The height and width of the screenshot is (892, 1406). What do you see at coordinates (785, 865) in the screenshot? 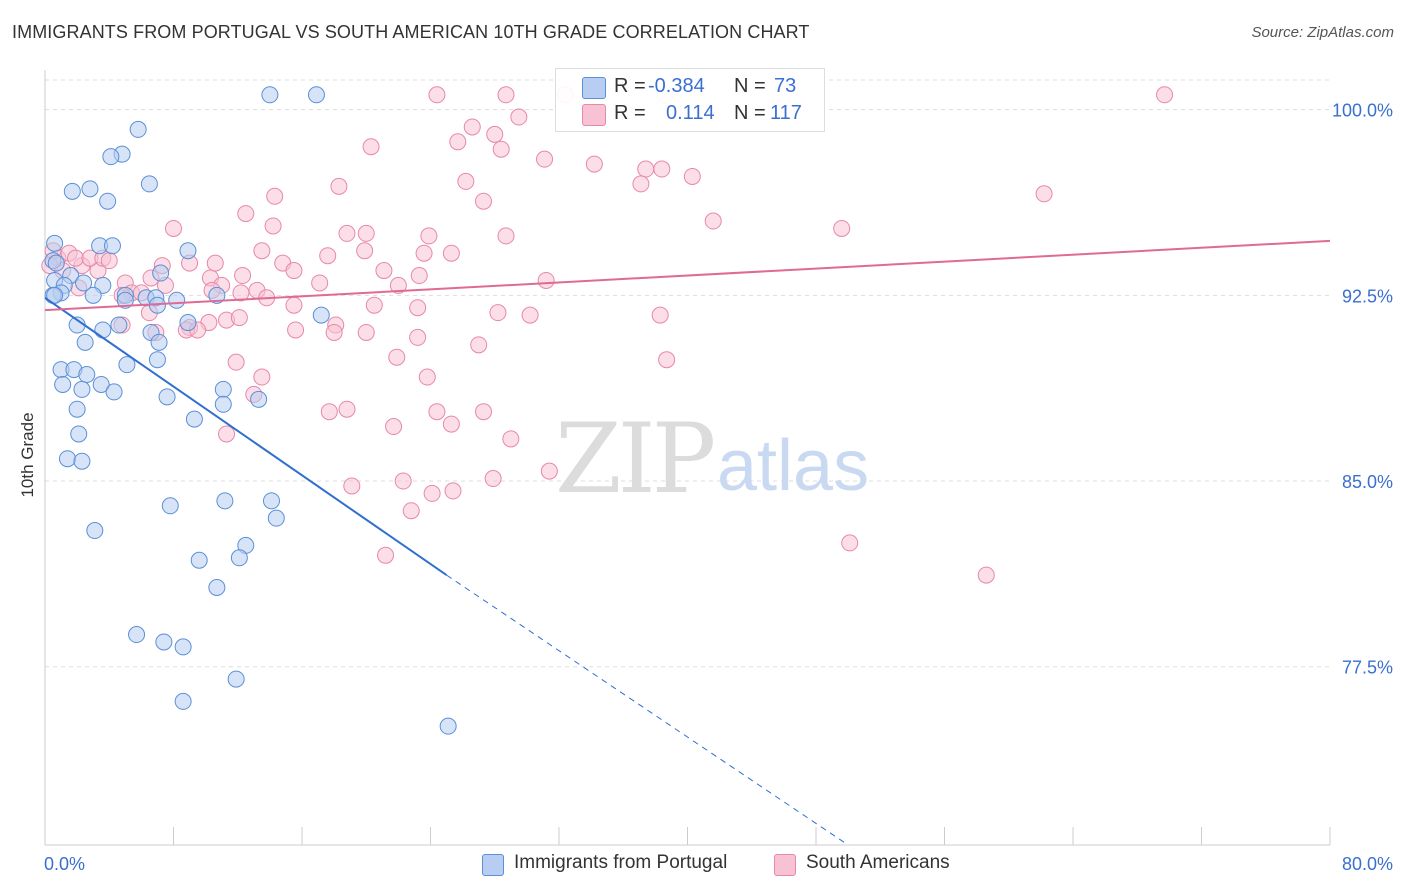
I see `legend-swatch-pink` at bounding box center [785, 865].